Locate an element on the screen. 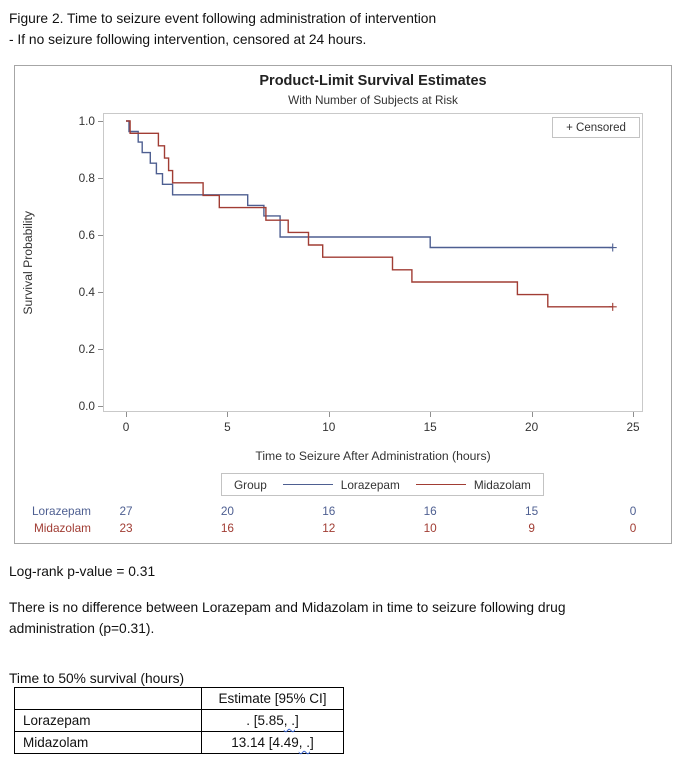  median-header-estimate: Estimate [95% CI] is located at coordinates (272, 698).